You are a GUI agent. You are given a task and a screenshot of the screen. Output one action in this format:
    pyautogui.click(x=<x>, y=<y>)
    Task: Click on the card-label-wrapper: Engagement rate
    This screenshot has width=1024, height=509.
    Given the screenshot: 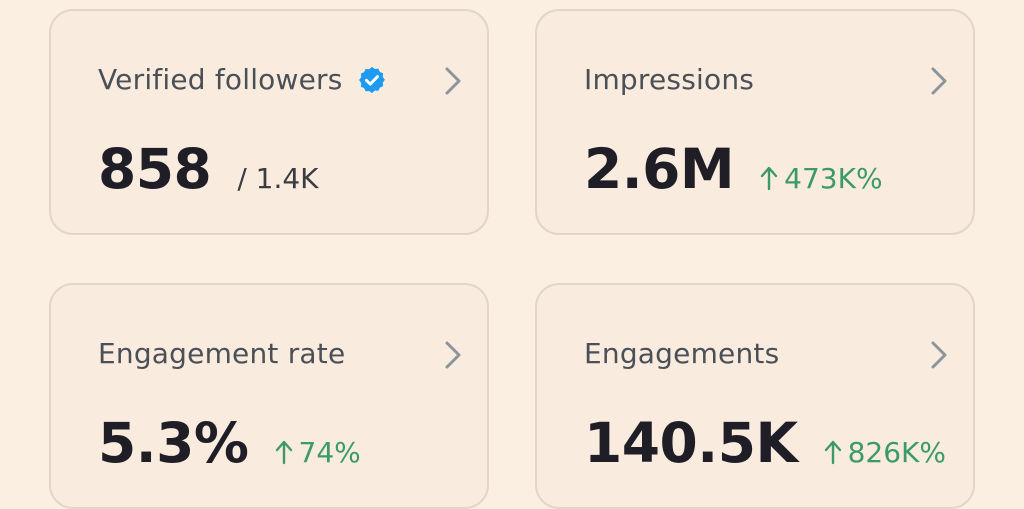 What is the action you would take?
    pyautogui.click(x=221, y=353)
    